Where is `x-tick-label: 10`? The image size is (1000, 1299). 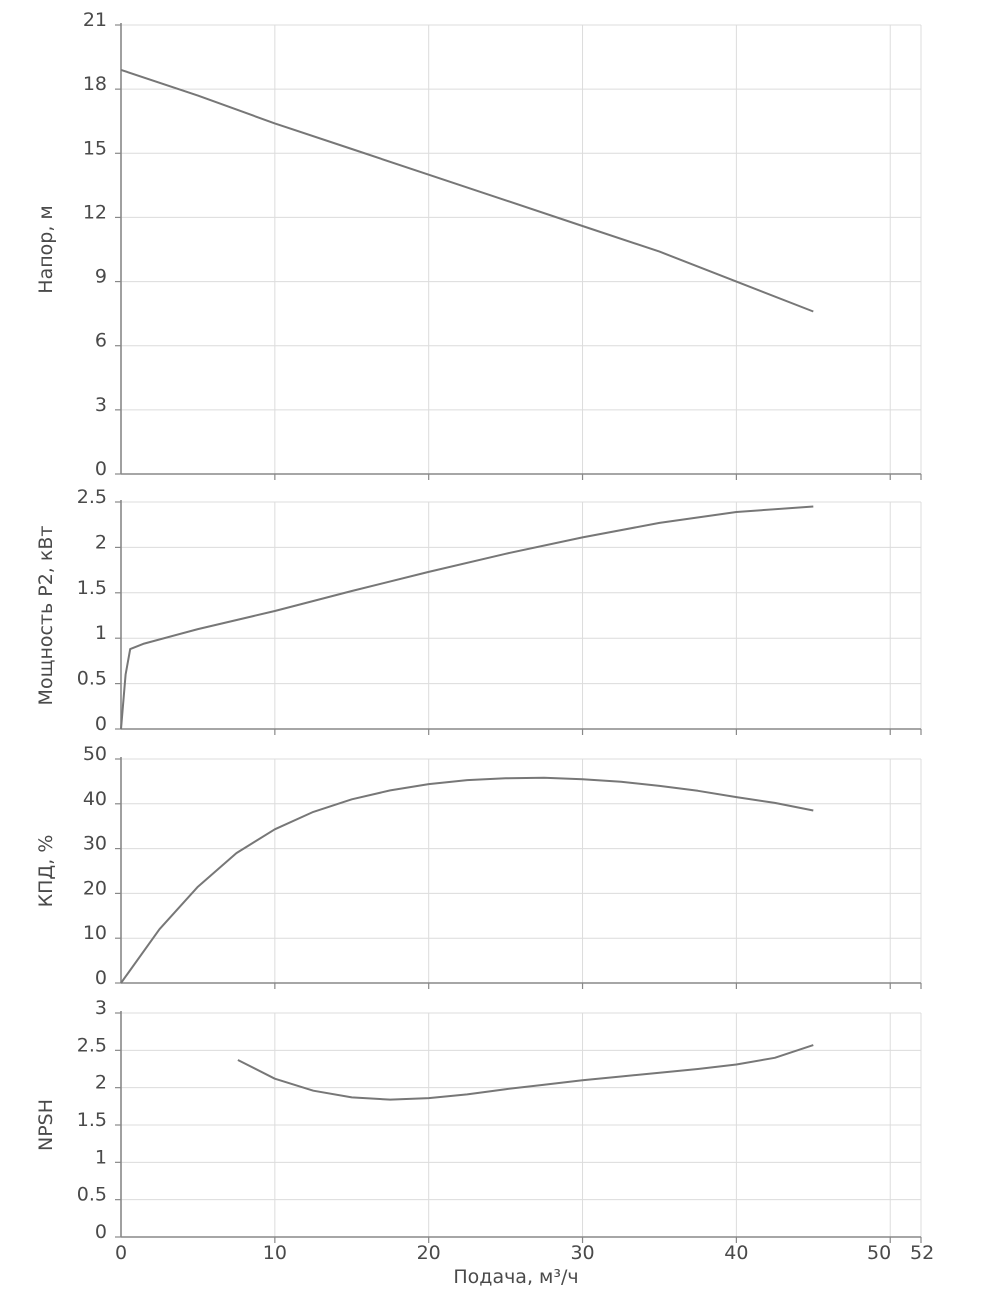
x-tick-label: 10 is located at coordinates (275, 1253).